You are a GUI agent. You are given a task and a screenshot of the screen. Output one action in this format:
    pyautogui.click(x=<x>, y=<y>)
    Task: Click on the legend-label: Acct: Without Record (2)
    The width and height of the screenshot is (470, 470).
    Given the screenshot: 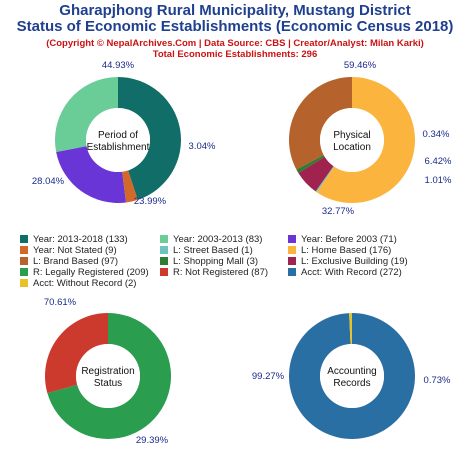 What is the action you would take?
    pyautogui.click(x=85, y=283)
    